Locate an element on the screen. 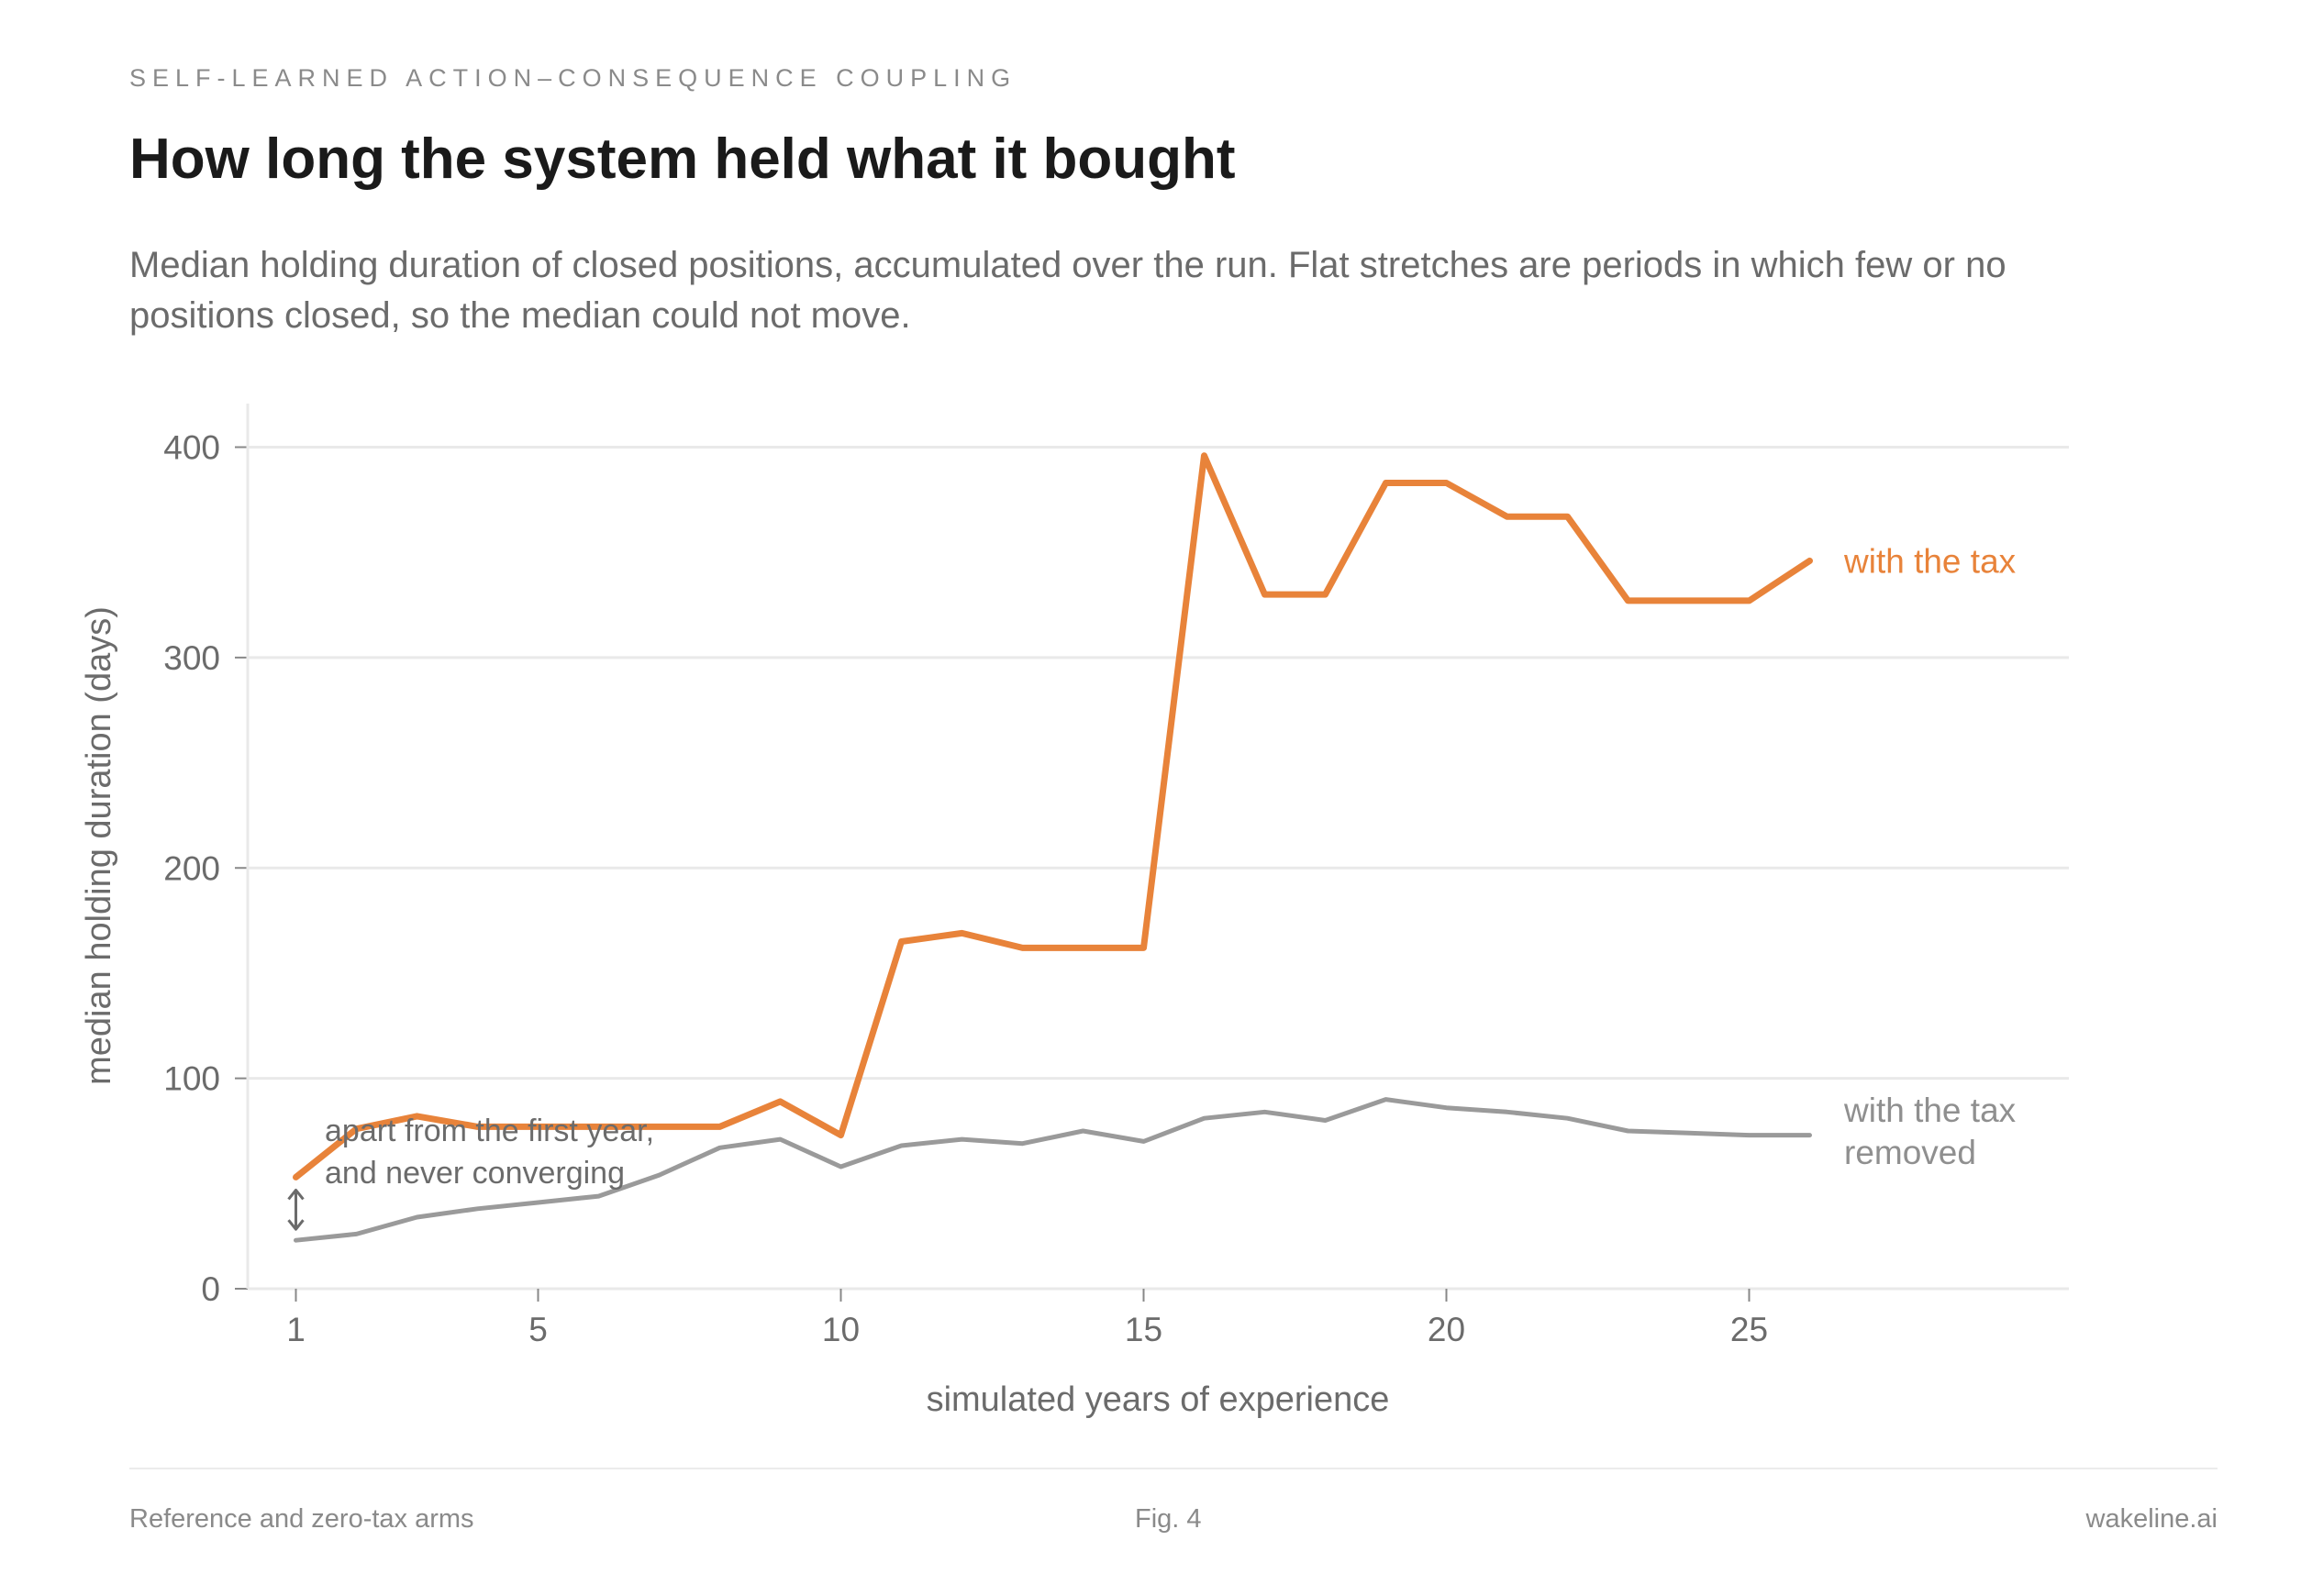 Image resolution: width=2312 pixels, height=1596 pixels. series-label-tax-removed-line-1: with the tax is located at coordinates (1930, 1110).